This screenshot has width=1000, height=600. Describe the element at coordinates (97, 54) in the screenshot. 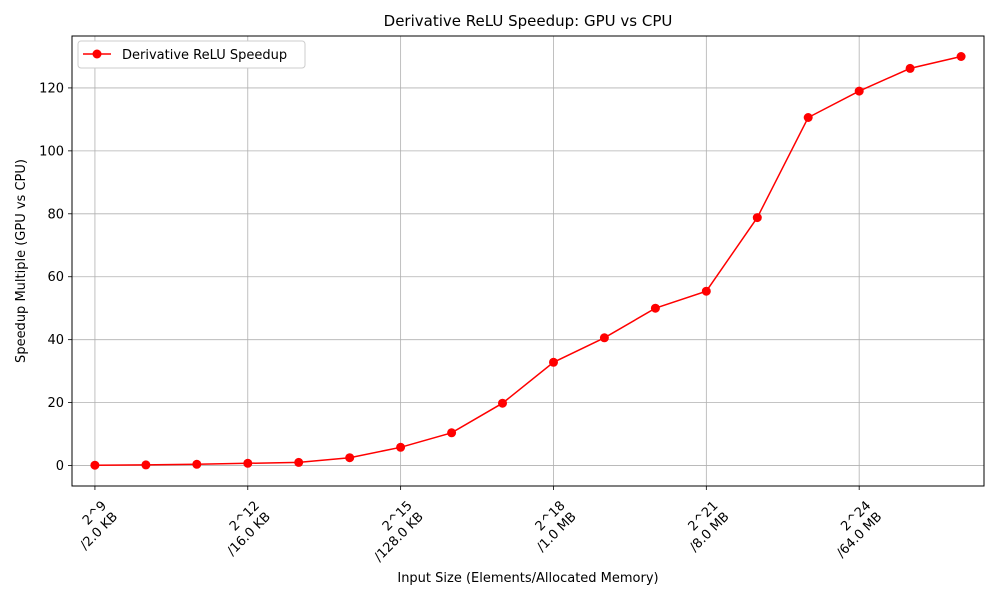

I see `legend-marker` at that location.